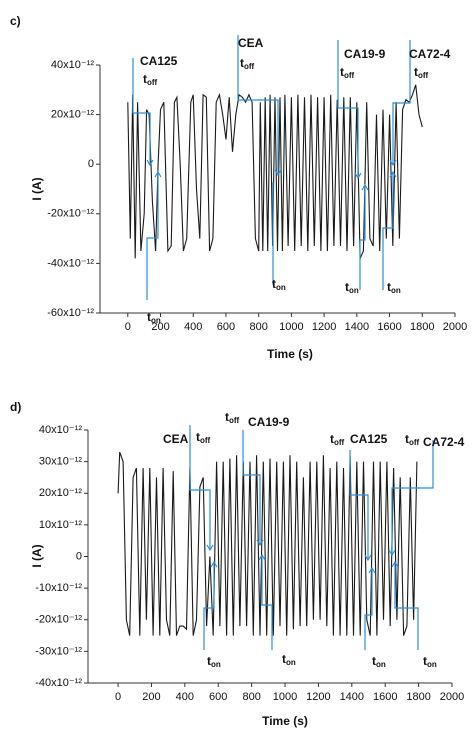 The width and height of the screenshot is (474, 737). What do you see at coordinates (60, 525) in the screenshot?
I see `y-tick-label: 10x10⁻¹²` at bounding box center [60, 525].